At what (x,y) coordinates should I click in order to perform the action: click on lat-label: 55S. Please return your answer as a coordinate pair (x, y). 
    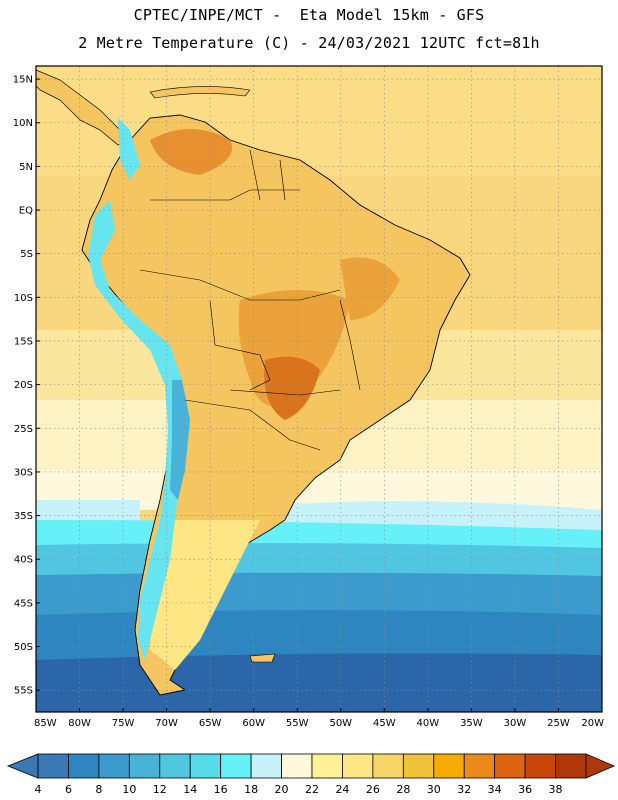
    Looking at the image, I should click on (23, 691).